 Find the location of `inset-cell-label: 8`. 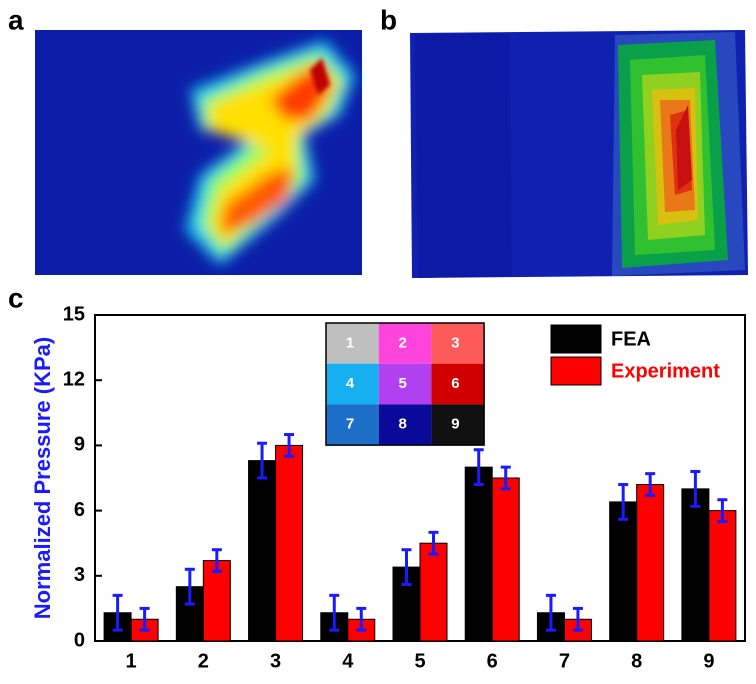

inset-cell-label: 8 is located at coordinates (403, 424).